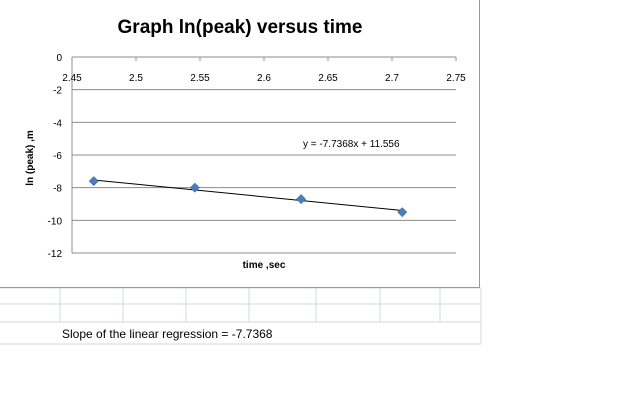 The height and width of the screenshot is (405, 640). What do you see at coordinates (57, 123) in the screenshot?
I see `y-tick-label: -4` at bounding box center [57, 123].